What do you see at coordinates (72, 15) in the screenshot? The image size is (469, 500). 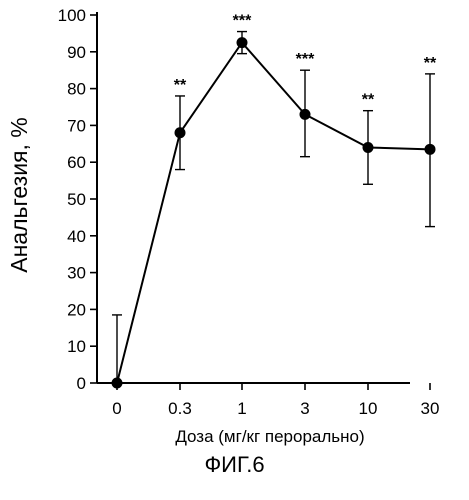 I see `y-tick-label: 100` at bounding box center [72, 15].